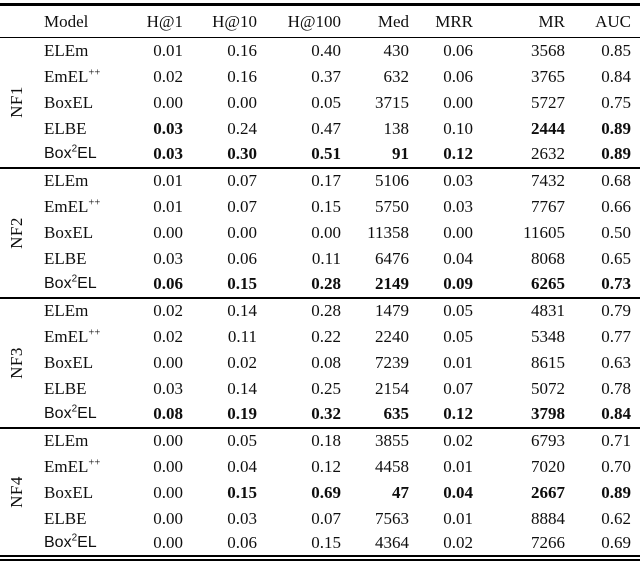 This screenshot has width=640, height=569. What do you see at coordinates (616, 283) in the screenshot?
I see `cell-auc: 0.73` at bounding box center [616, 283].